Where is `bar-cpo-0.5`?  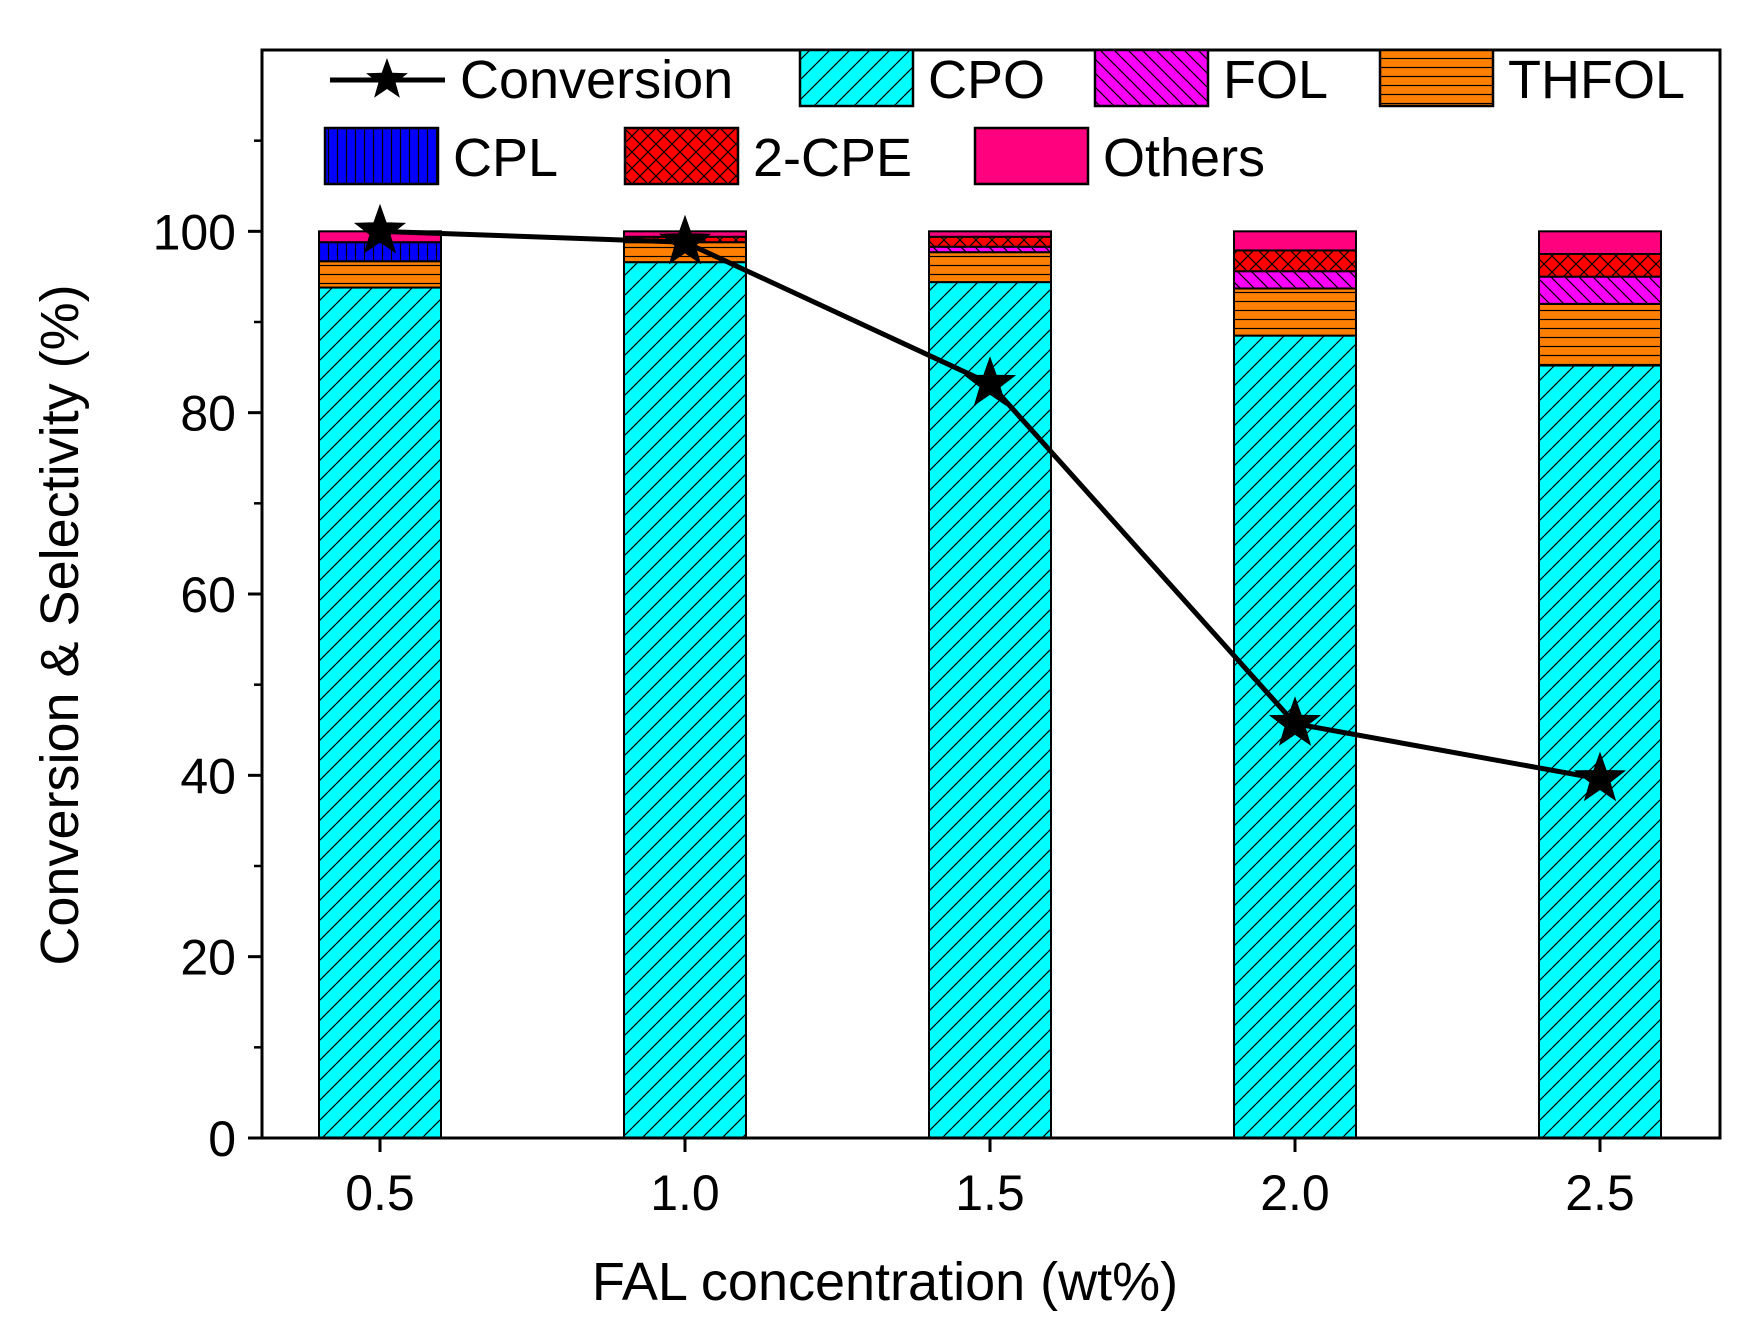 bar-cpo-0.5 is located at coordinates (380, 712).